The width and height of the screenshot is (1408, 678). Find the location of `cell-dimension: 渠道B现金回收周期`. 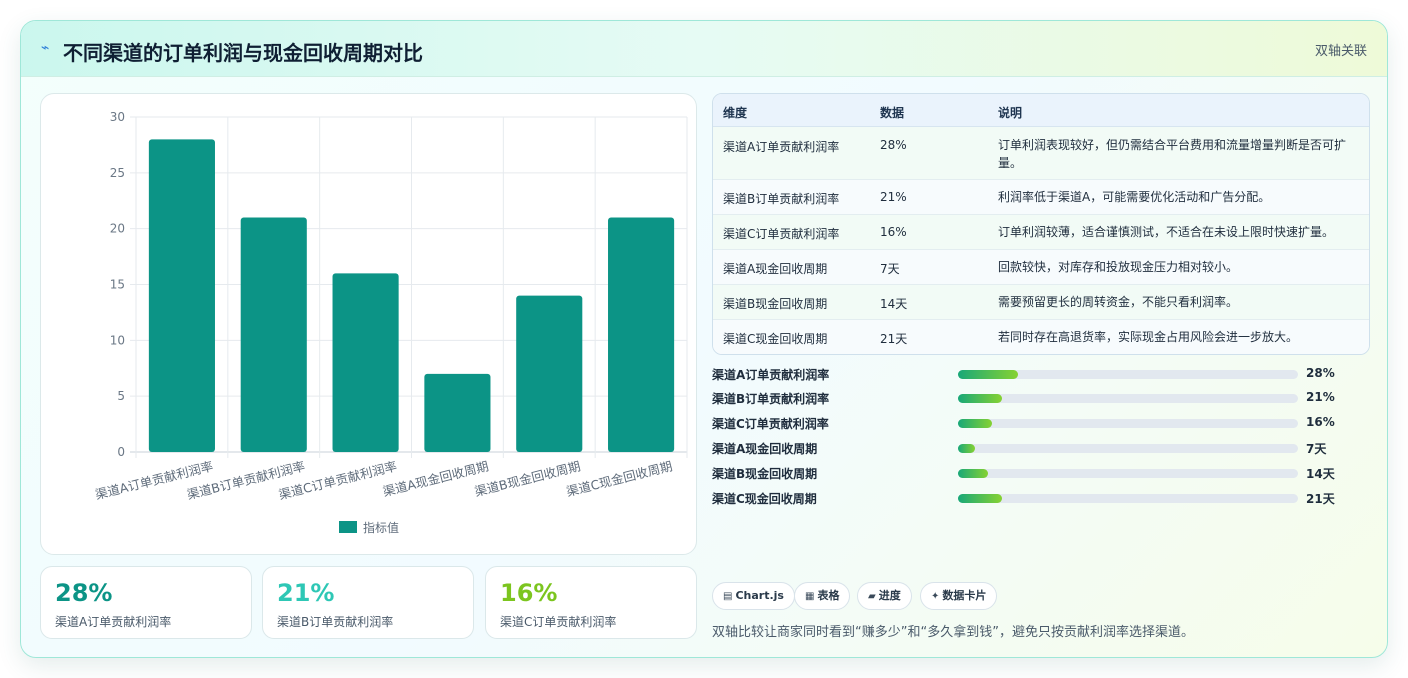

cell-dimension: 渠道B现金回收周期 is located at coordinates (775, 304).